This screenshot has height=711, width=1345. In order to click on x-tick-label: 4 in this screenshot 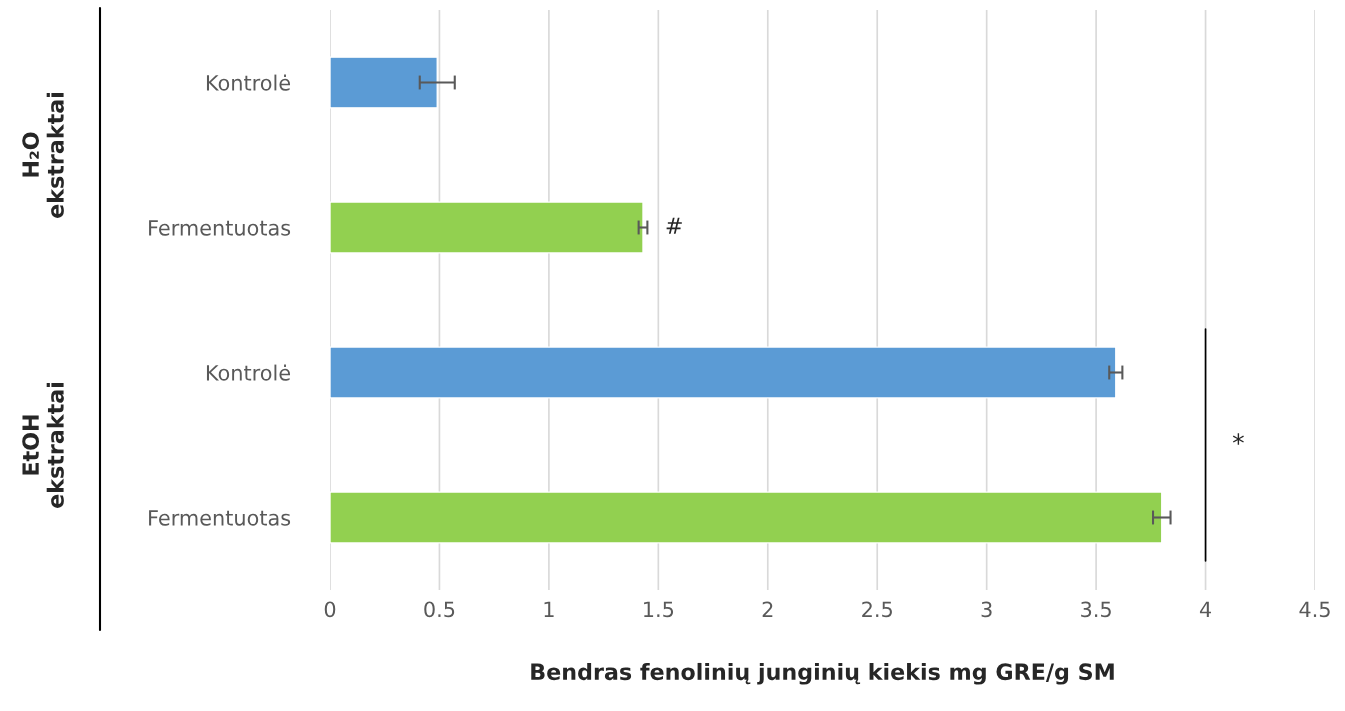, I will do `click(1205, 609)`.